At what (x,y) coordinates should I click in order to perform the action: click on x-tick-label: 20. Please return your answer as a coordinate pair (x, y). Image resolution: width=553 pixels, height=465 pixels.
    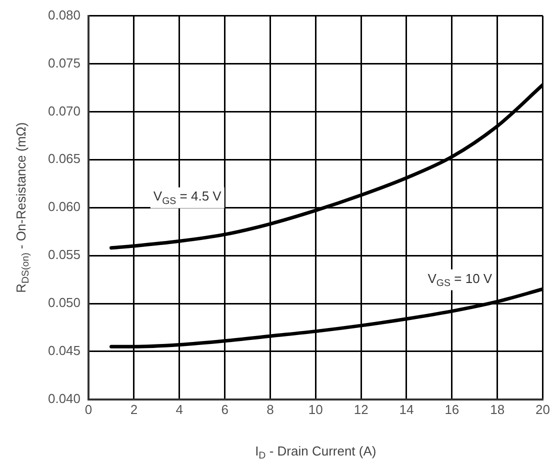
    Looking at the image, I should click on (543, 409).